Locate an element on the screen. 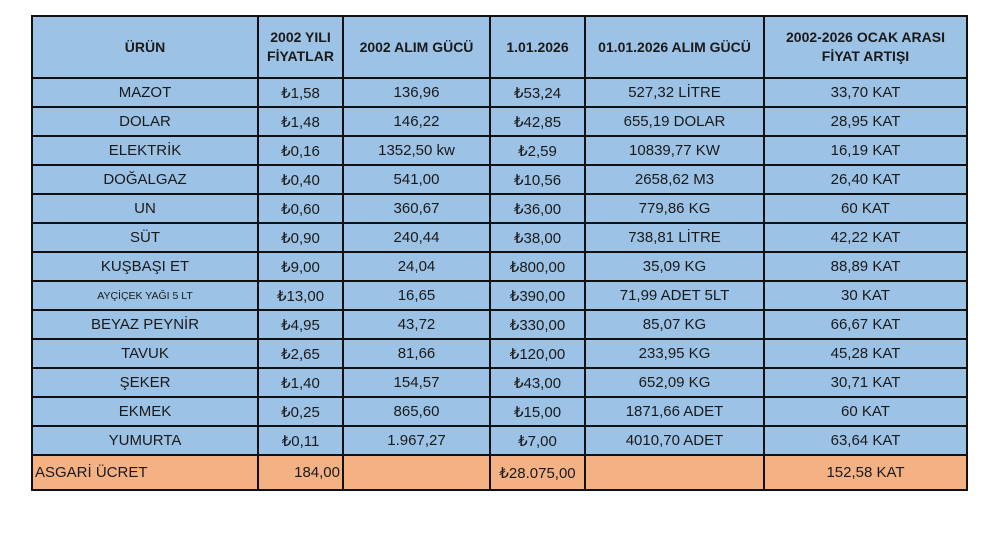 The height and width of the screenshot is (555, 997). purchasing-power-2026: 233,95 KG is located at coordinates (674, 353).